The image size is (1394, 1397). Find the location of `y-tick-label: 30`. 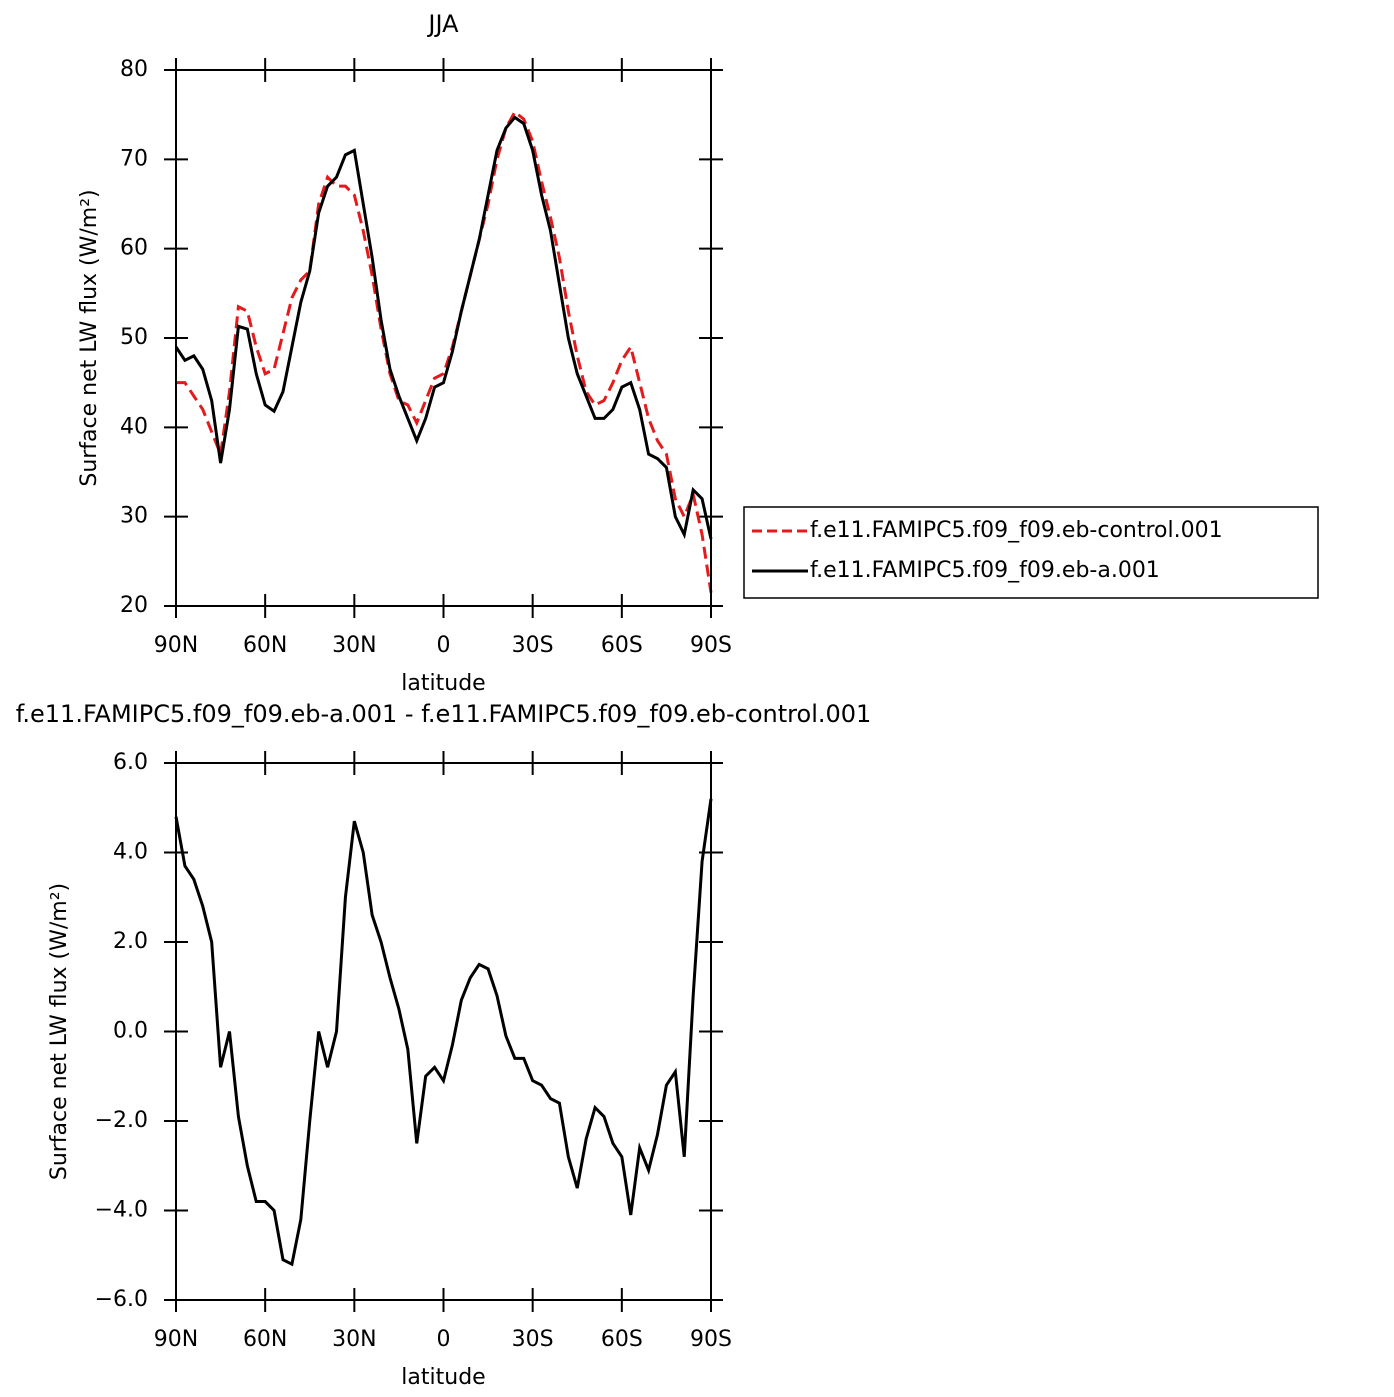

y-tick-label: 30 is located at coordinates (134, 516).